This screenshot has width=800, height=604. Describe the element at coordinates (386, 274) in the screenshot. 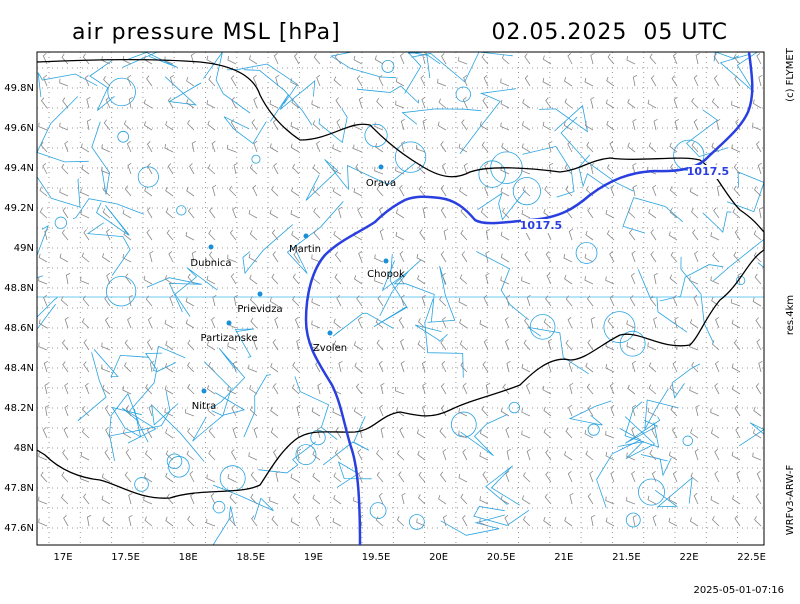

I see `city-label: Chopok` at that location.